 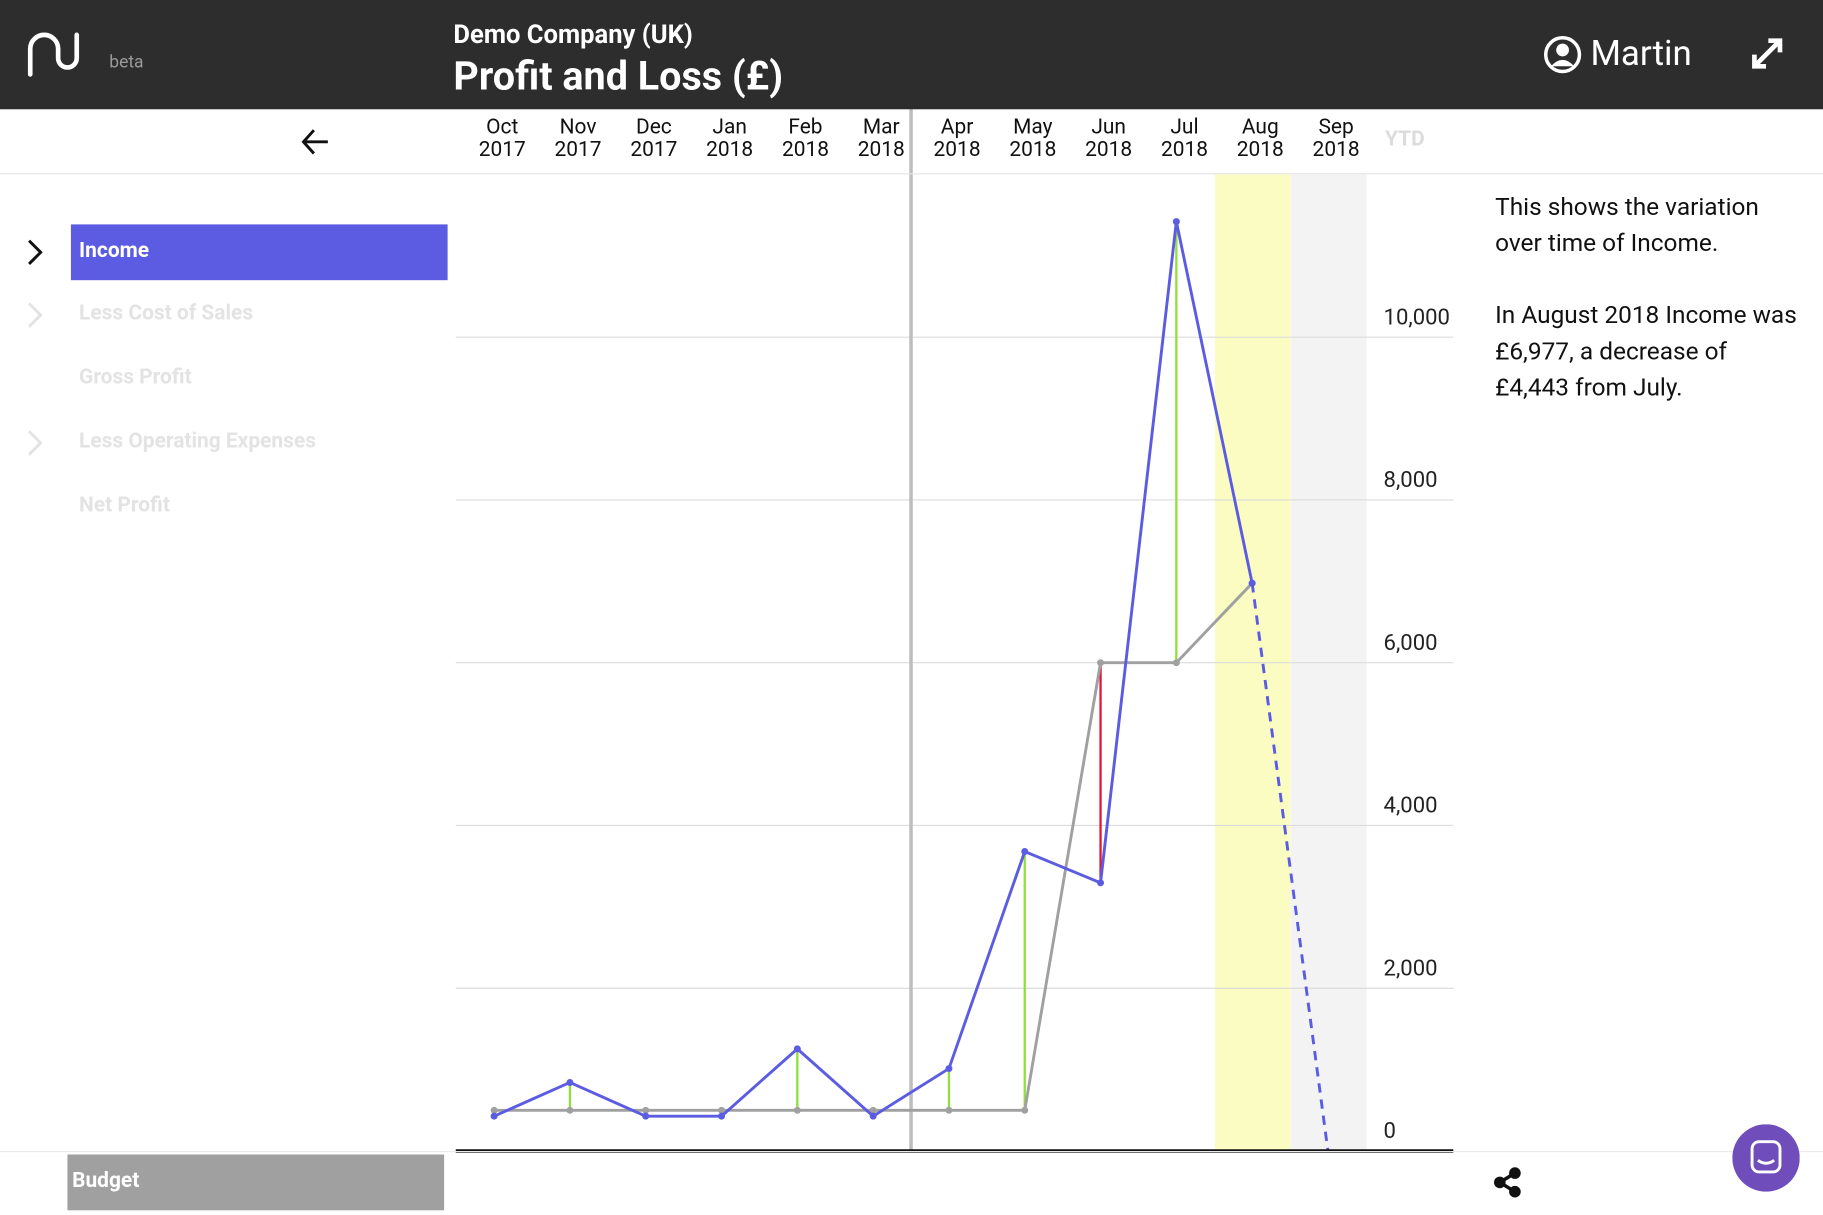 What do you see at coordinates (1336, 138) in the screenshot?
I see `x-tick-label: Sep 2018` at bounding box center [1336, 138].